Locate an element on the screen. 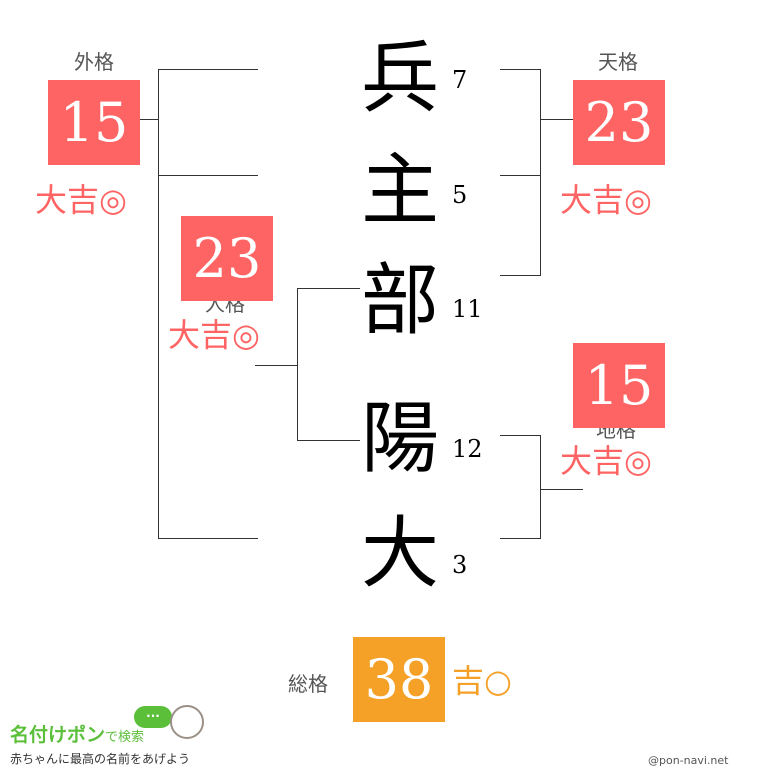 This screenshot has height=780, width=760. baby-face-icon is located at coordinates (187, 722).